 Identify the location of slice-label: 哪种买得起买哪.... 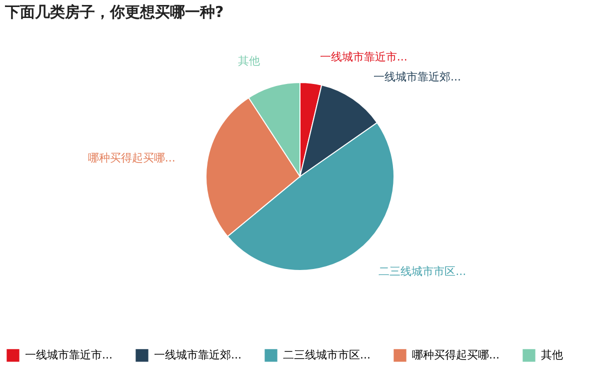
(132, 157).